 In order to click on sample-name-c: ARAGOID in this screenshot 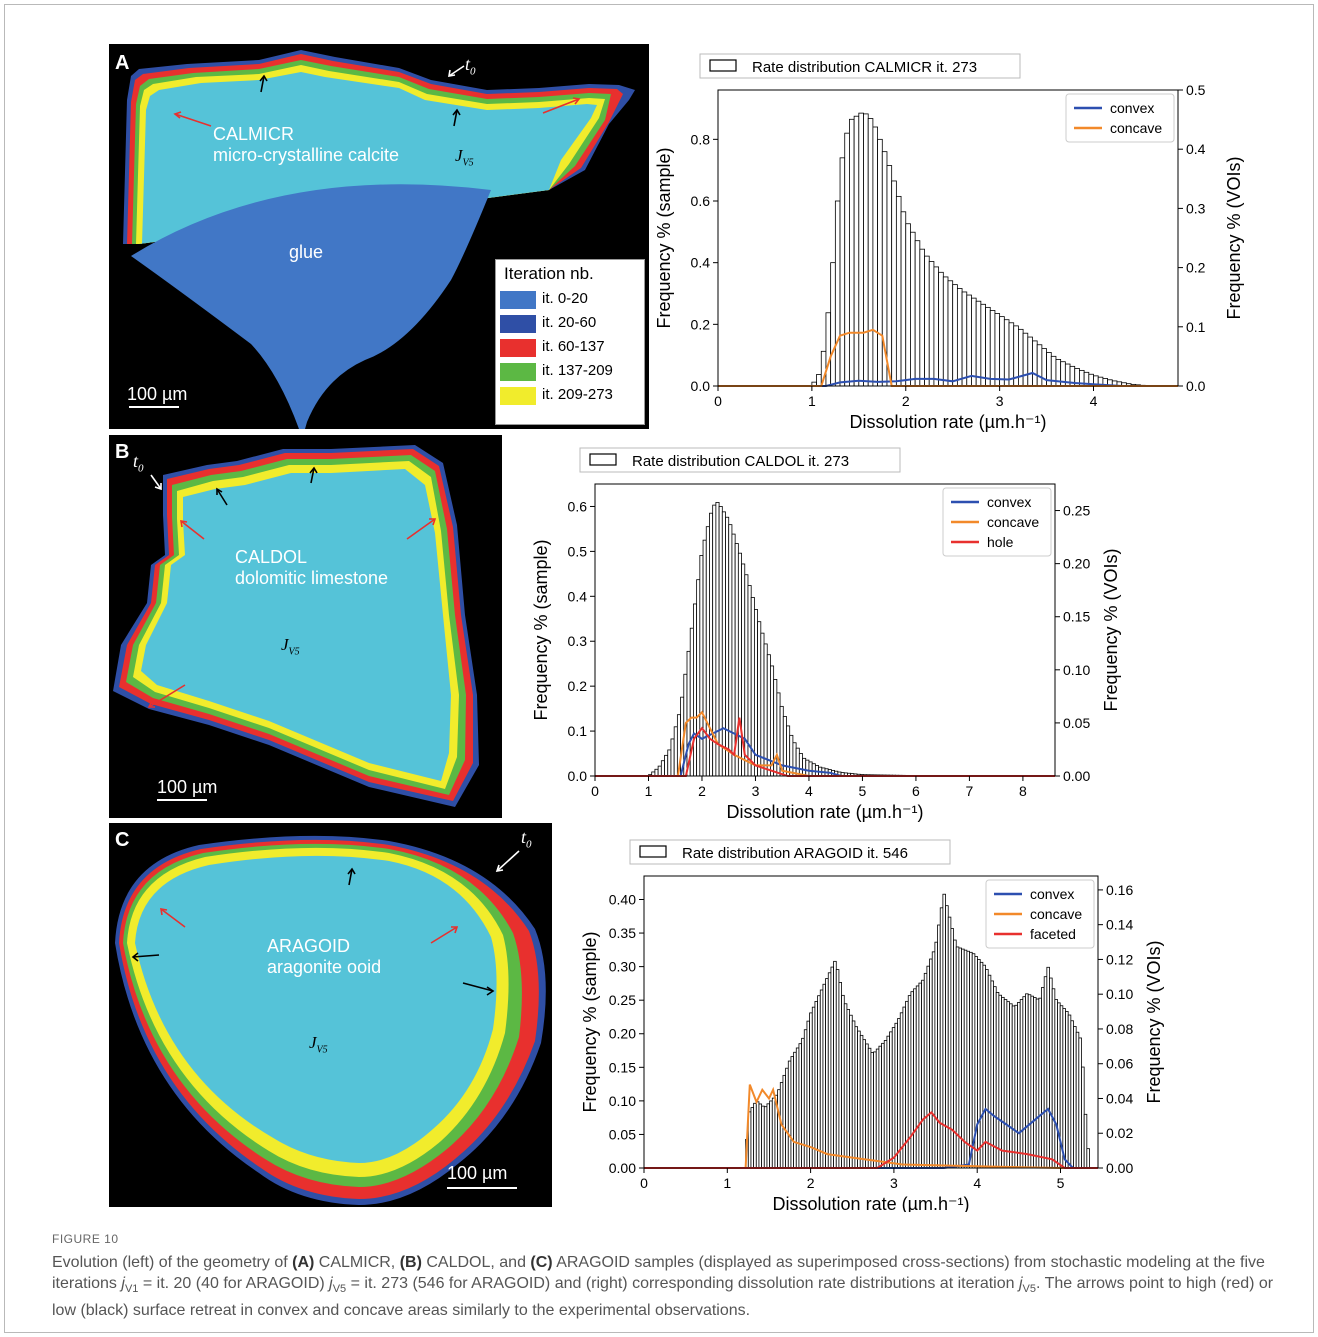, I will do `click(309, 946)`.